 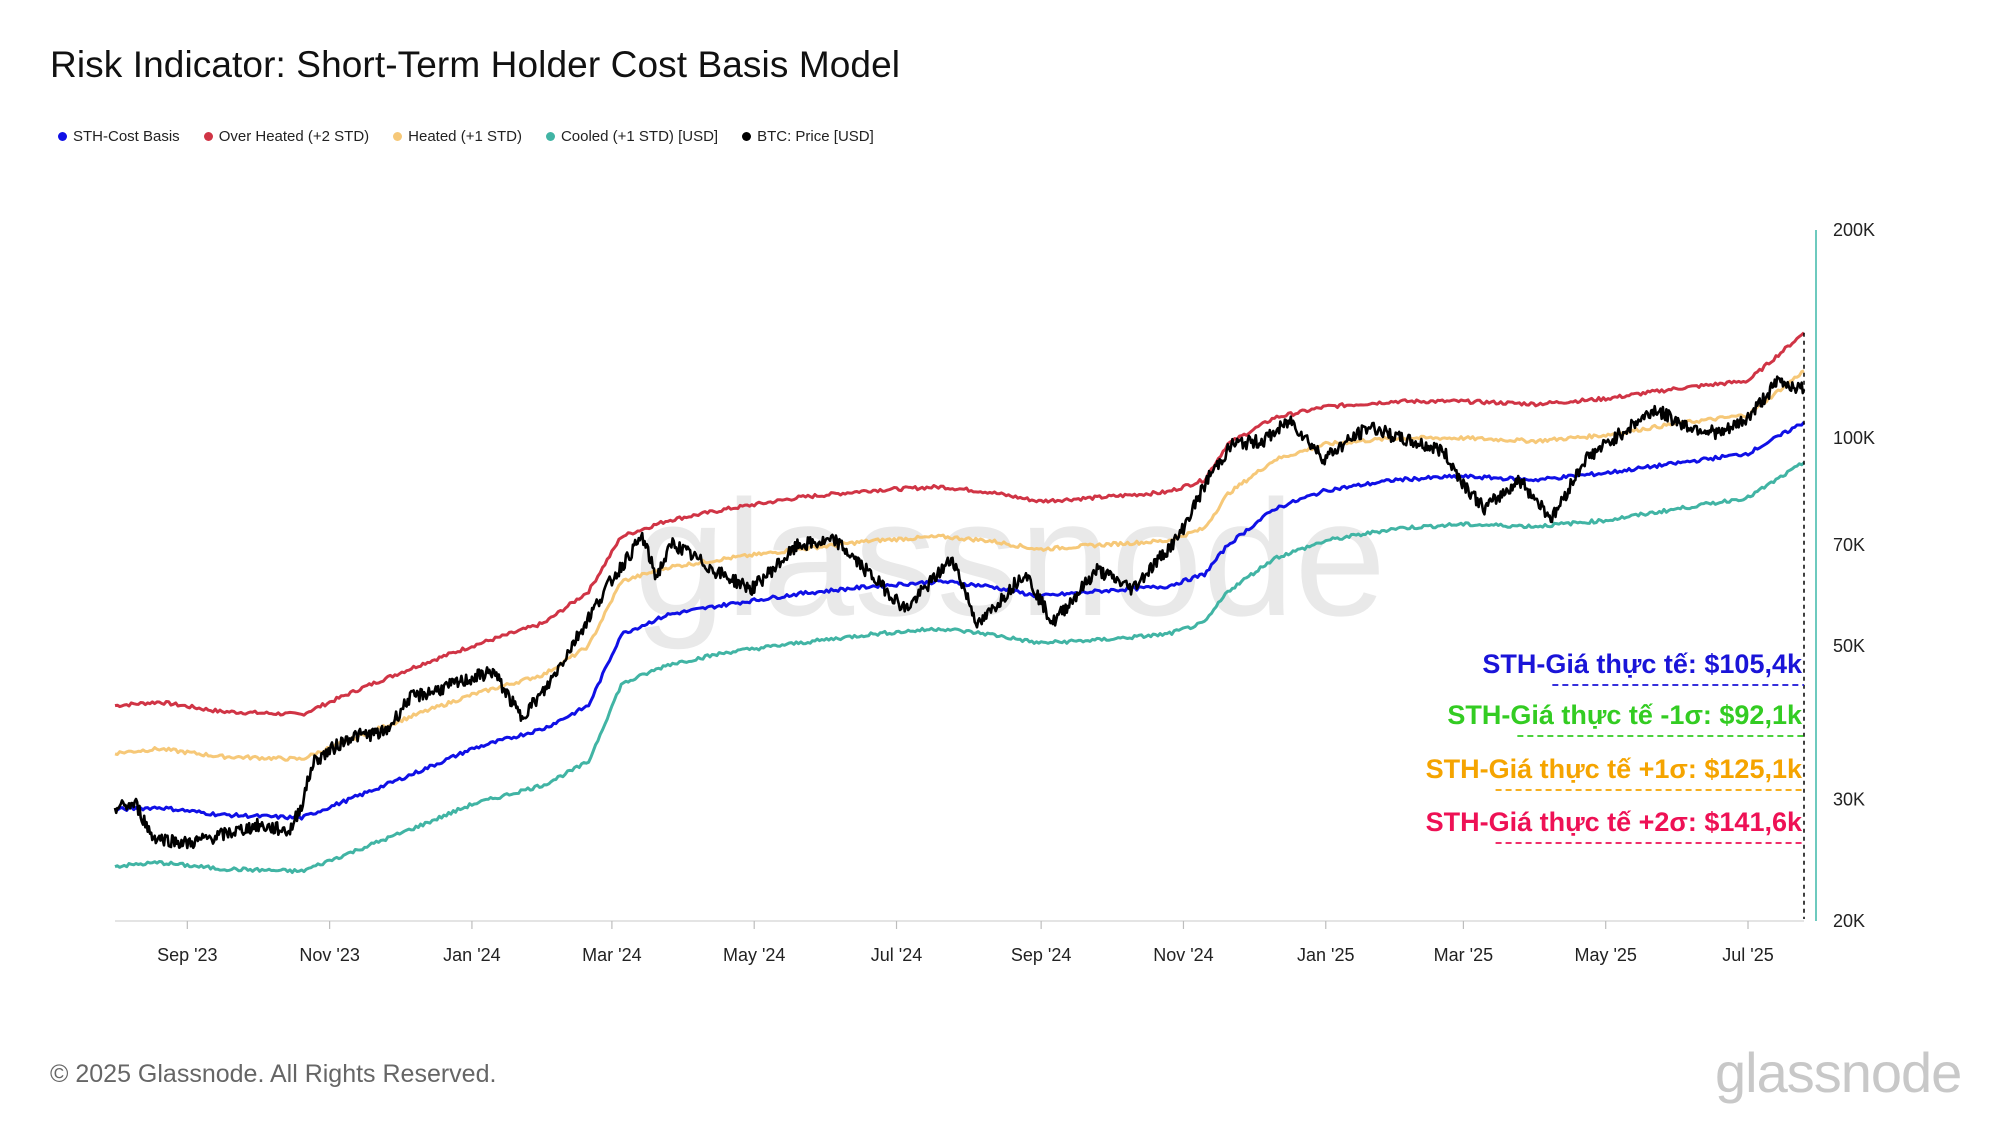 What do you see at coordinates (815, 136) in the screenshot?
I see `legend-label: BTC: Price [USD]` at bounding box center [815, 136].